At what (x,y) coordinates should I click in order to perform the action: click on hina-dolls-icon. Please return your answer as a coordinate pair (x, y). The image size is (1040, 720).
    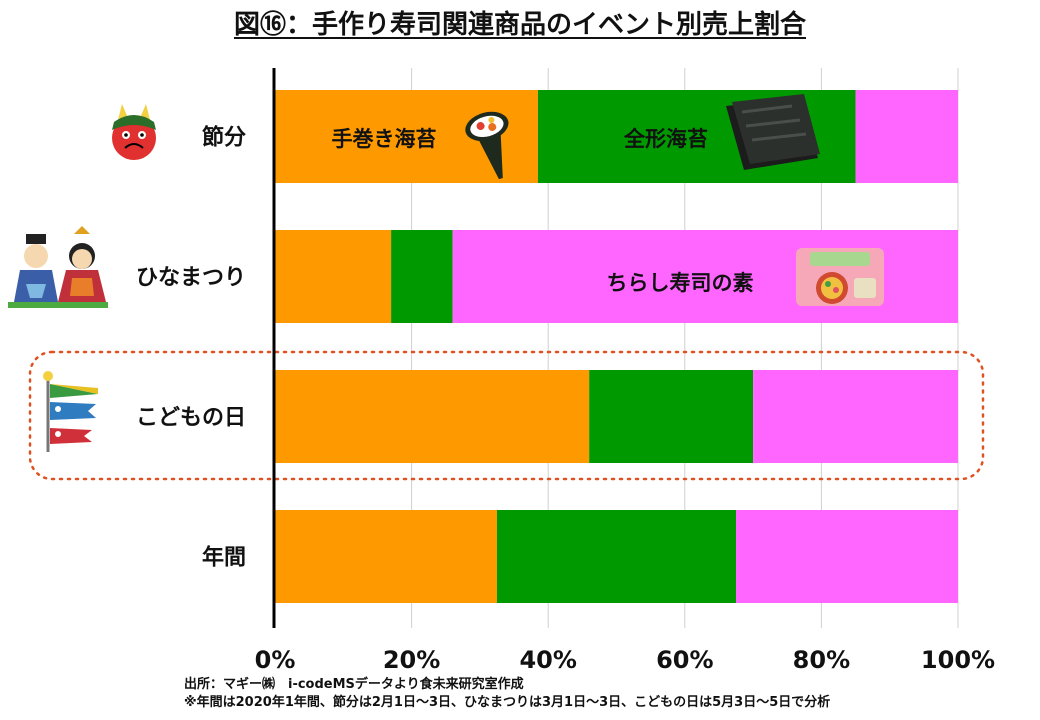
    Looking at the image, I should click on (58, 267).